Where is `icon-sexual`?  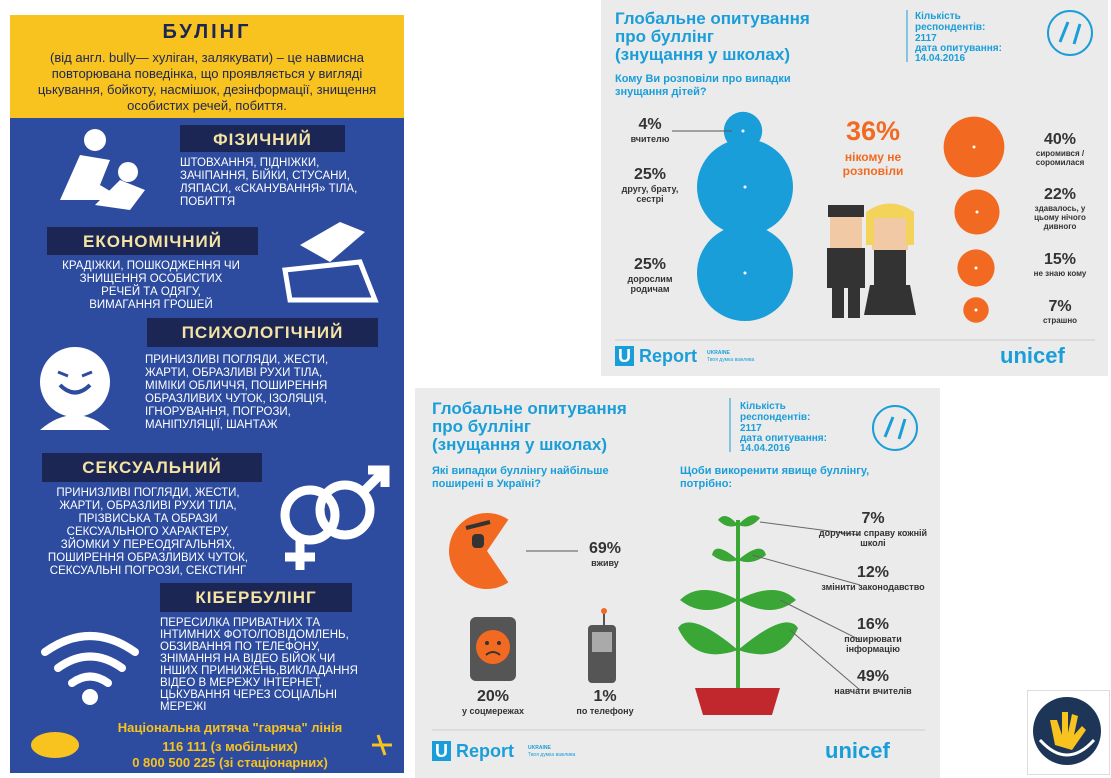 icon-sexual is located at coordinates (335, 517).